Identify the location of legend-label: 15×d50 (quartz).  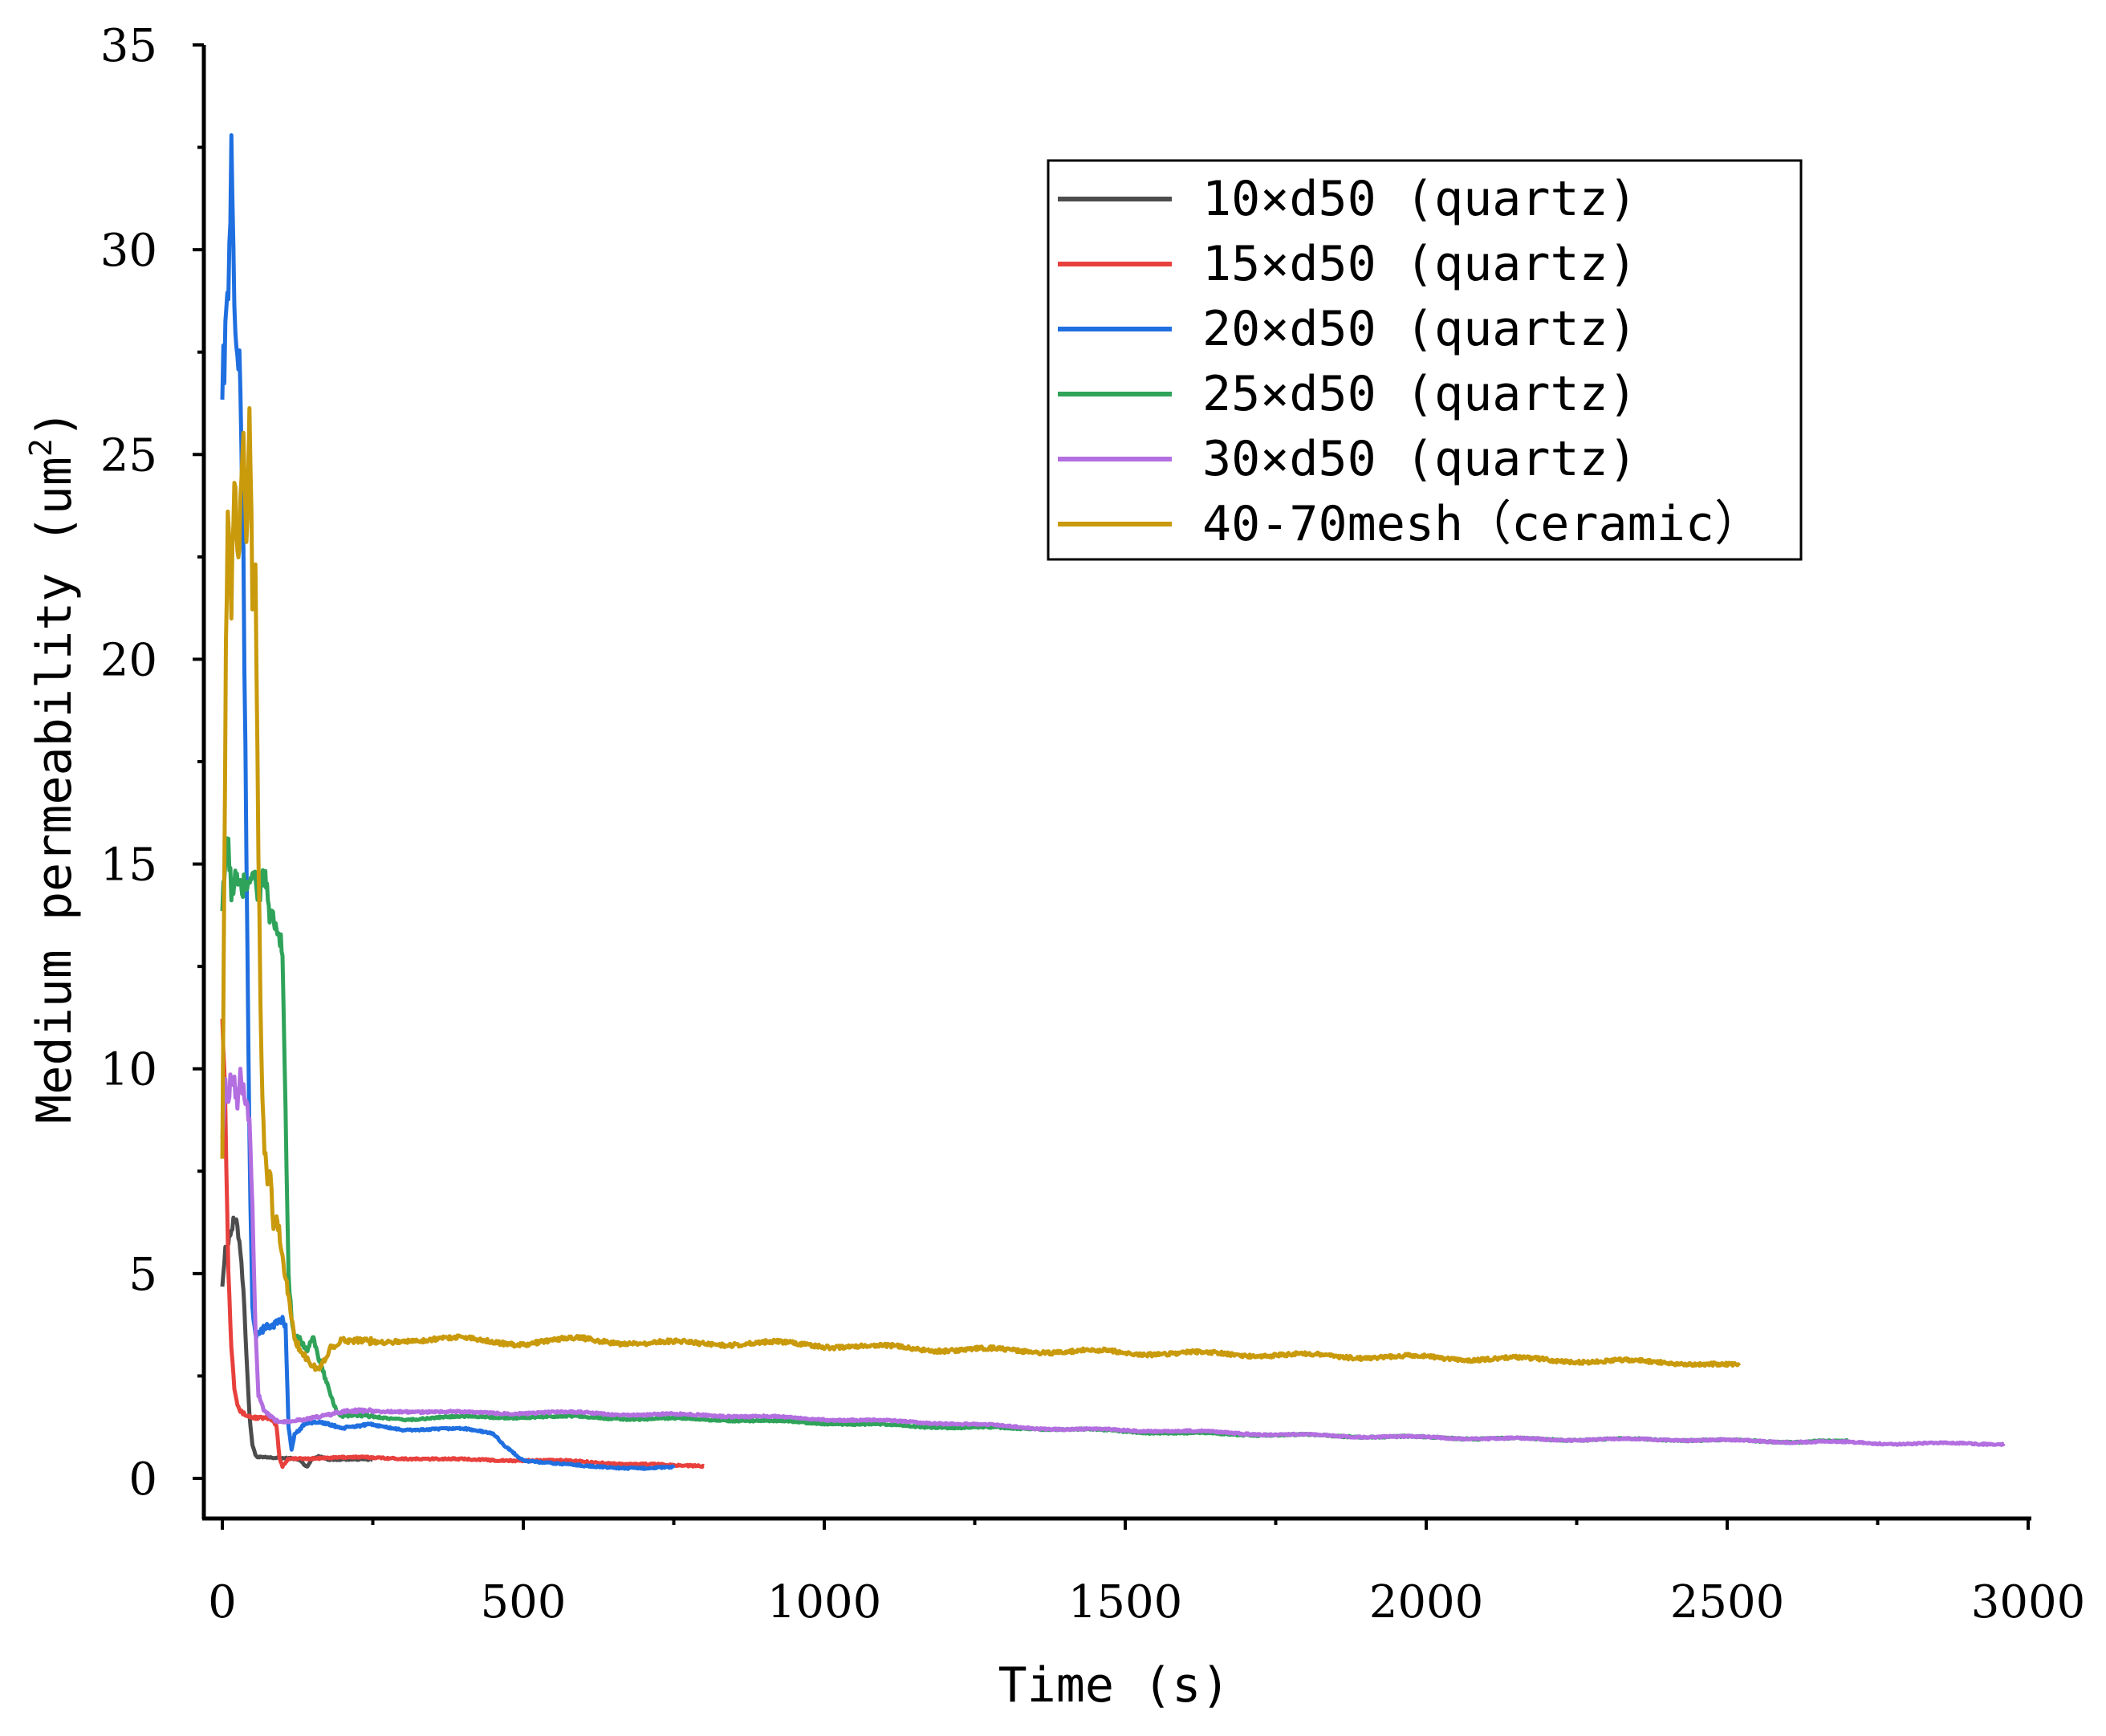
(1419, 264).